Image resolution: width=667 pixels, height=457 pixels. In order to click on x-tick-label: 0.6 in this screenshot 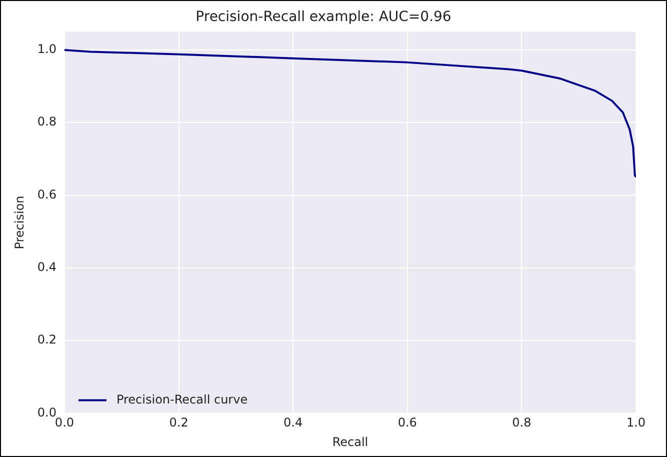, I will do `click(407, 423)`.